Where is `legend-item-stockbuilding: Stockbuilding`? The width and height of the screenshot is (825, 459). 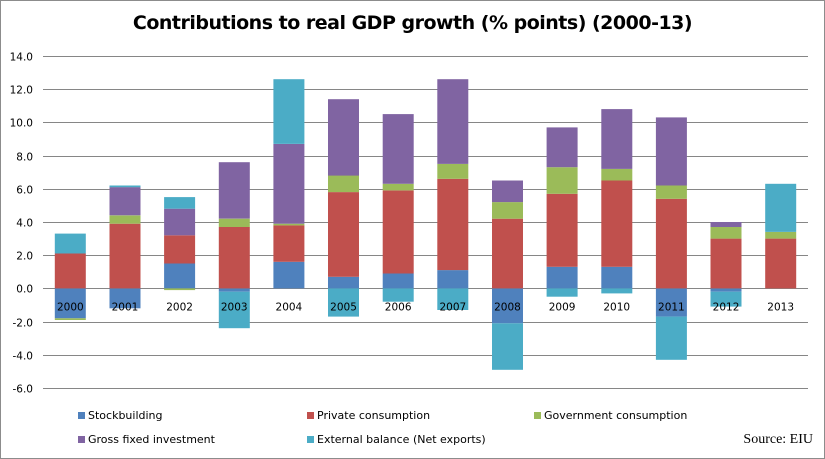 legend-item-stockbuilding: Stockbuilding is located at coordinates (120, 415).